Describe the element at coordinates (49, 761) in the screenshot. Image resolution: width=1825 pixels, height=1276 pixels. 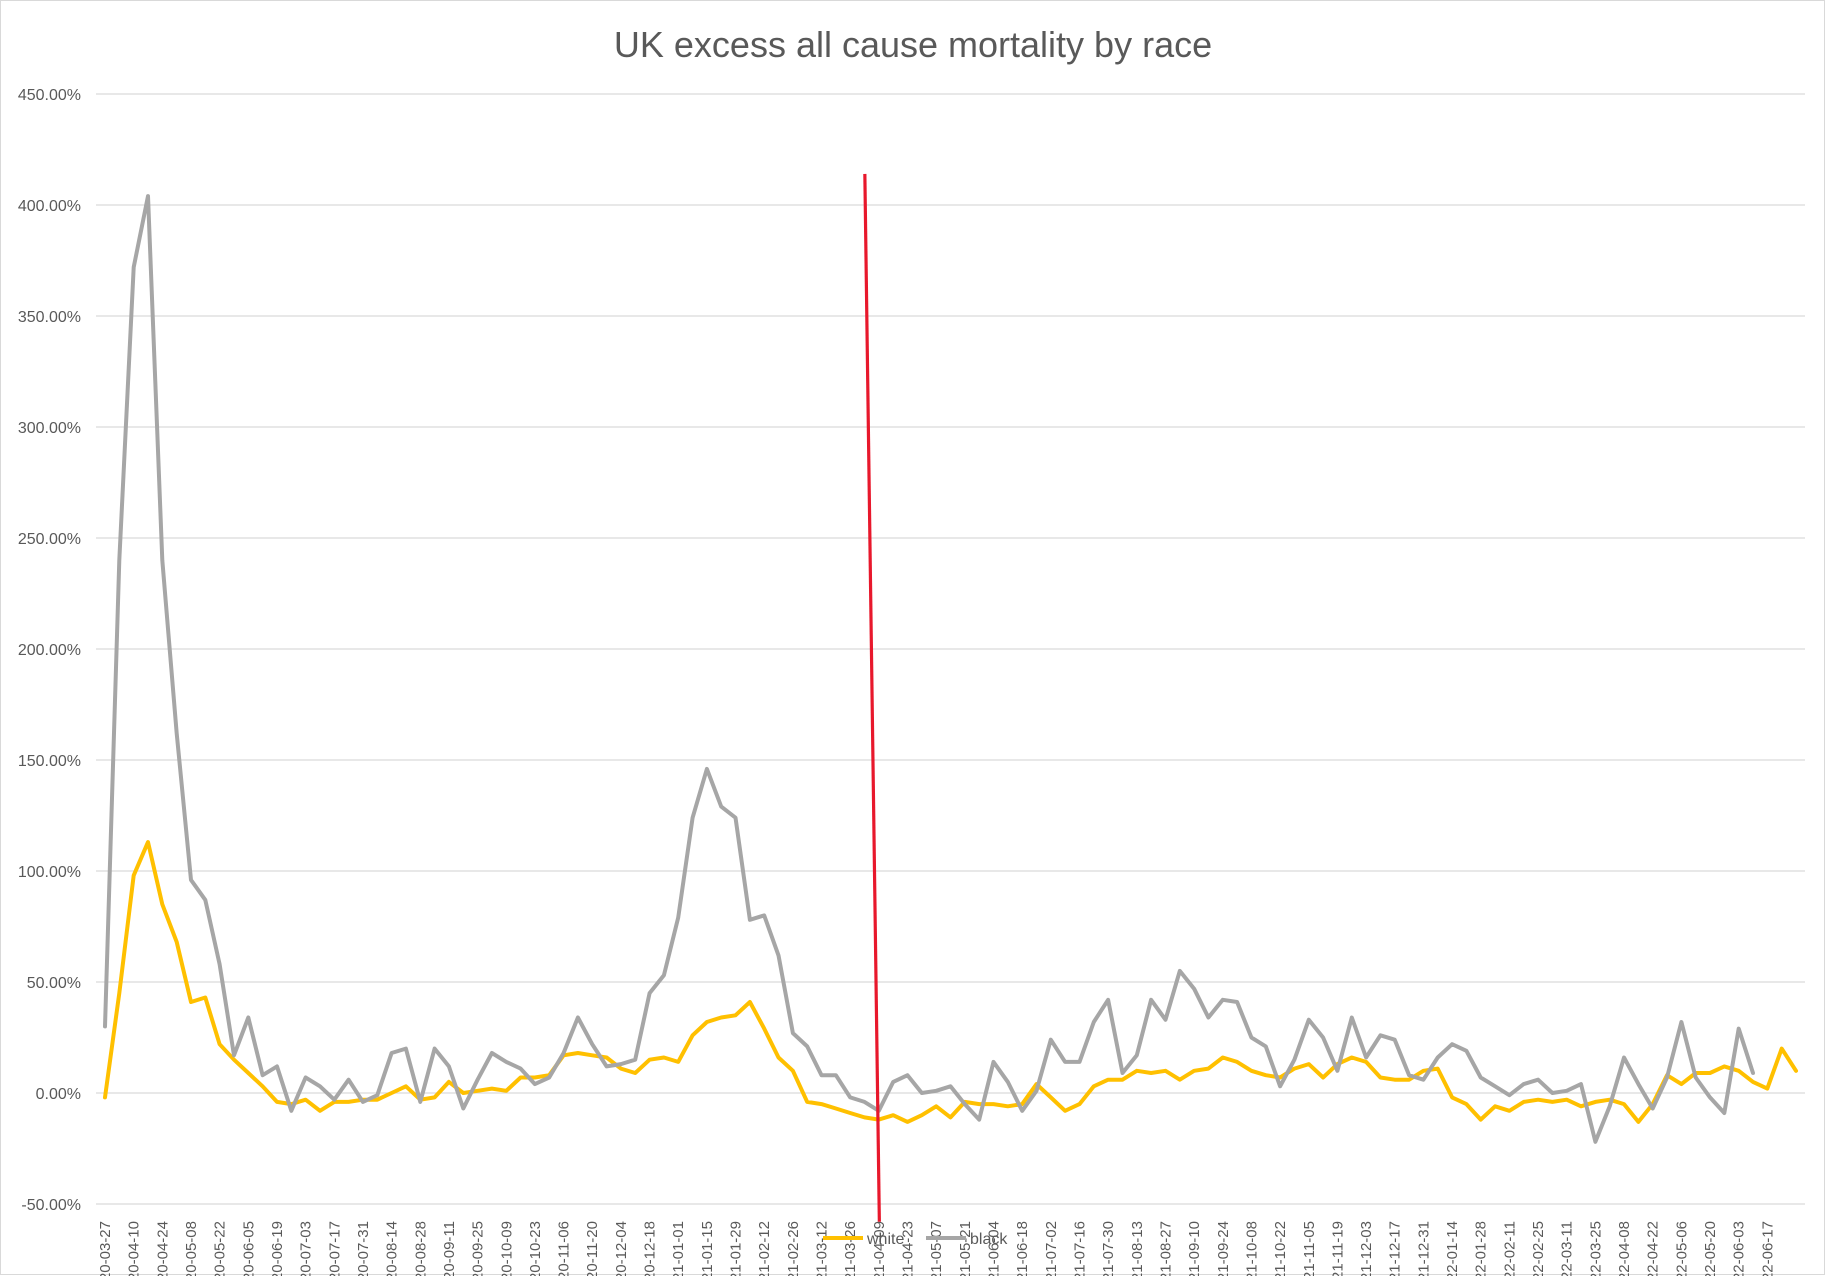
I see `y-tick-label: 150.00%` at that location.